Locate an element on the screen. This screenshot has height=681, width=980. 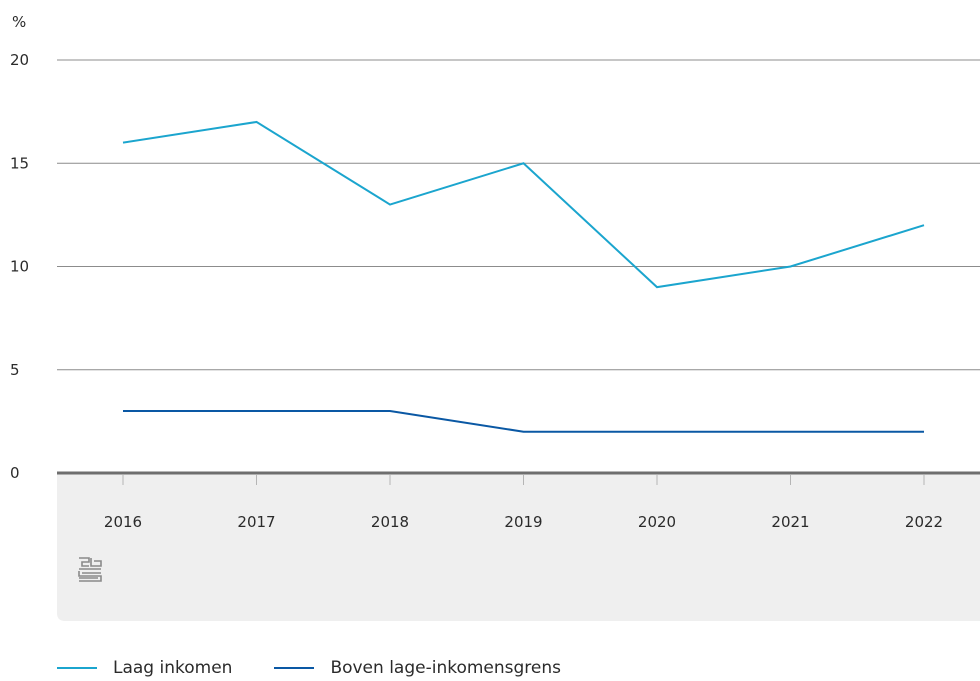
x-tick-label: 2021 is located at coordinates (790, 522).